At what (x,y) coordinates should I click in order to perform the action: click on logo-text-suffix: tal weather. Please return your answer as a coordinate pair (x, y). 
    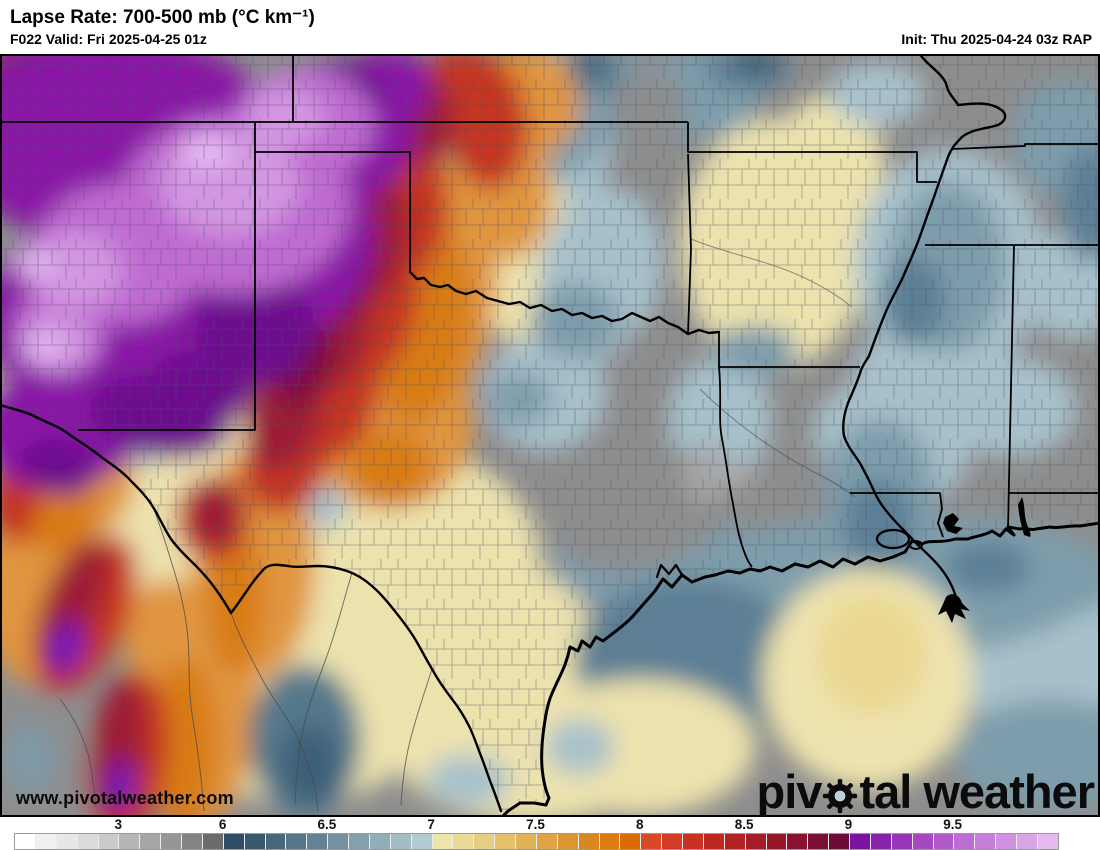
    Looking at the image, I should click on (977, 791).